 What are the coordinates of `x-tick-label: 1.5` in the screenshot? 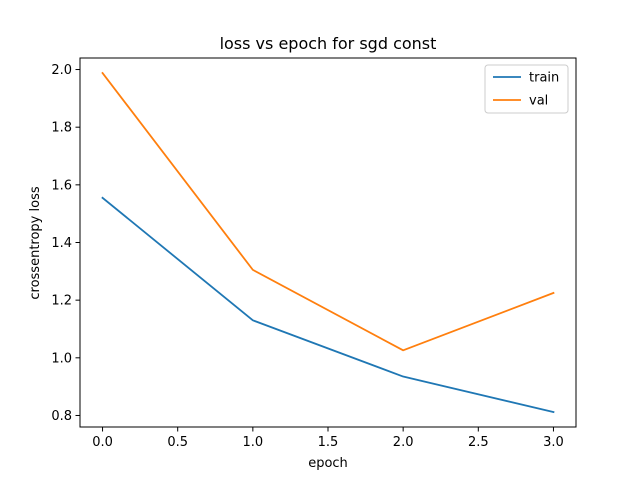 It's located at (328, 442).